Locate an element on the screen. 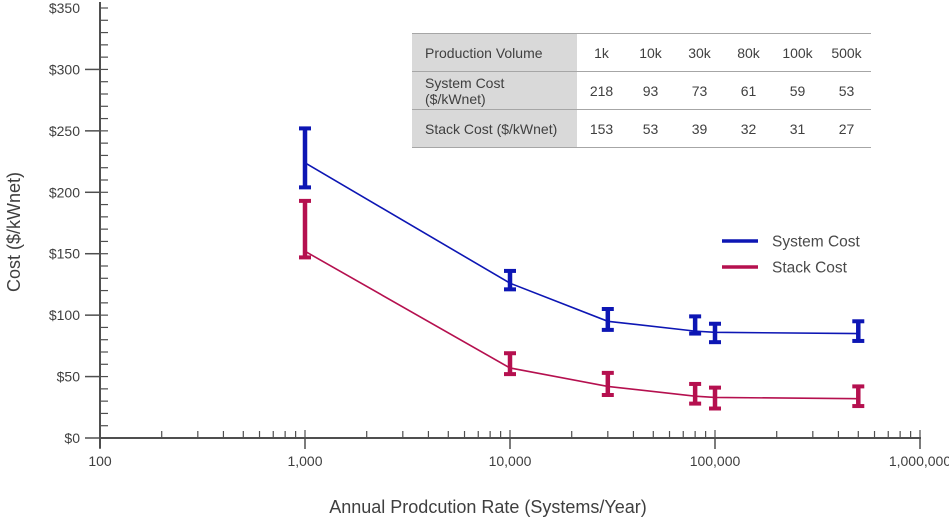  y-tick-label: $250 is located at coordinates (64, 131).